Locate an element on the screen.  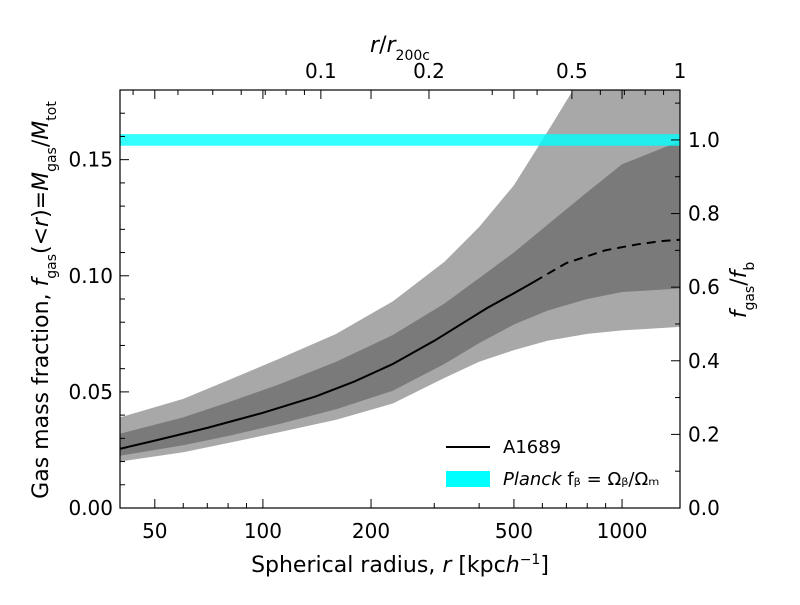
y-tick-label: 0.00 is located at coordinates (90, 508).